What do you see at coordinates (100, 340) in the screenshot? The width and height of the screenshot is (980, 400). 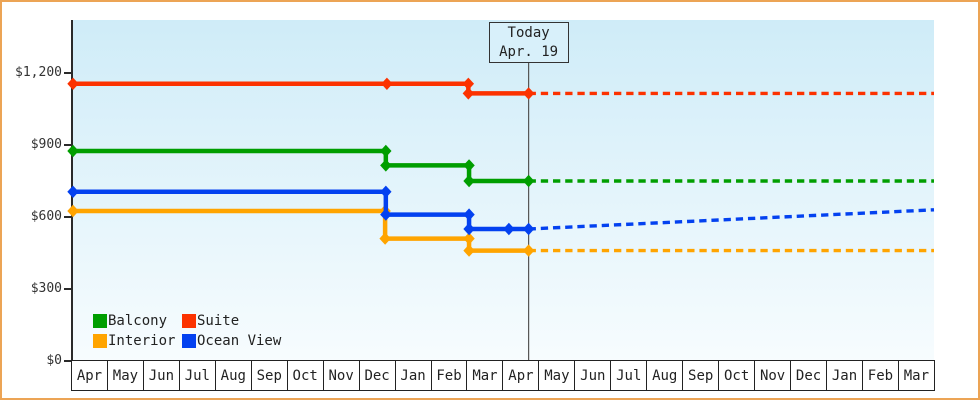 I see `legend-swatch-interior-icon` at bounding box center [100, 340].